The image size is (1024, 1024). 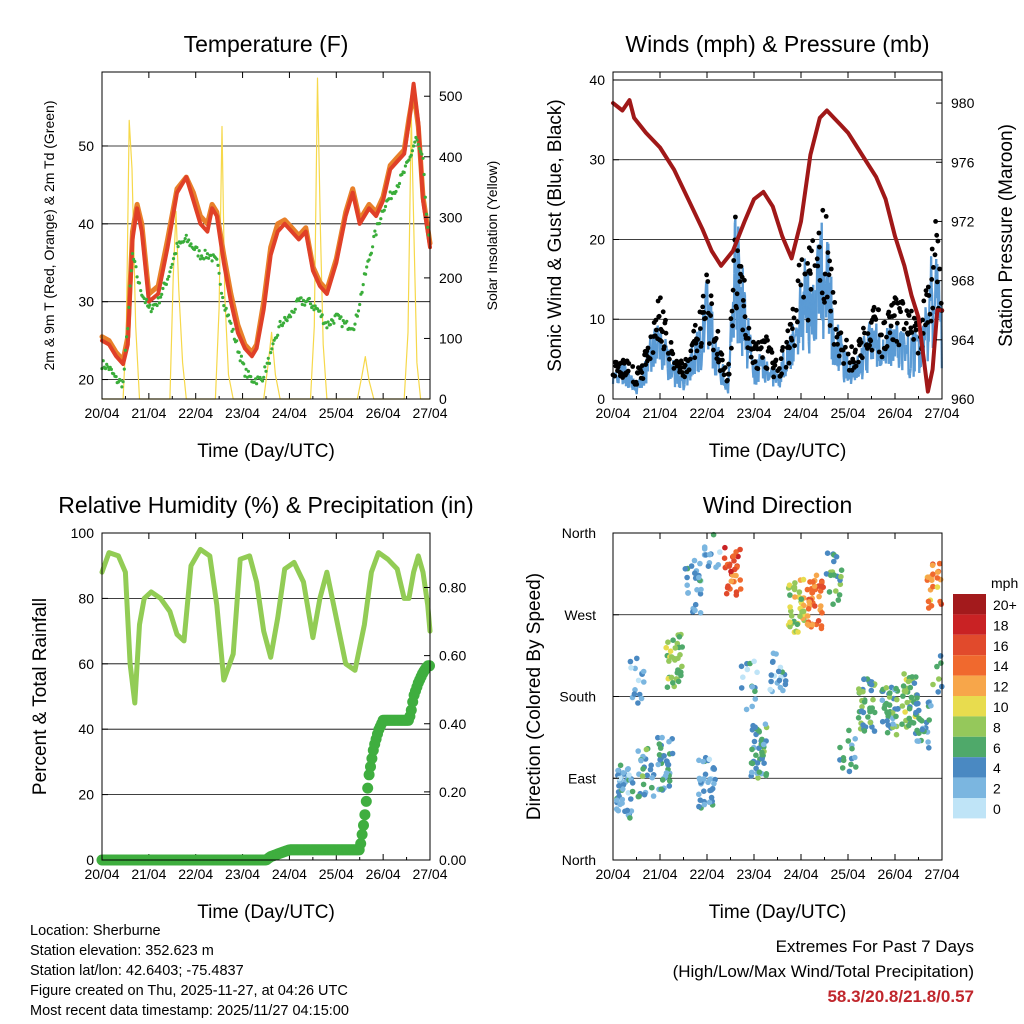 What do you see at coordinates (659, 874) in the screenshot?
I see `direction-xtick-label: 21/04` at bounding box center [659, 874].